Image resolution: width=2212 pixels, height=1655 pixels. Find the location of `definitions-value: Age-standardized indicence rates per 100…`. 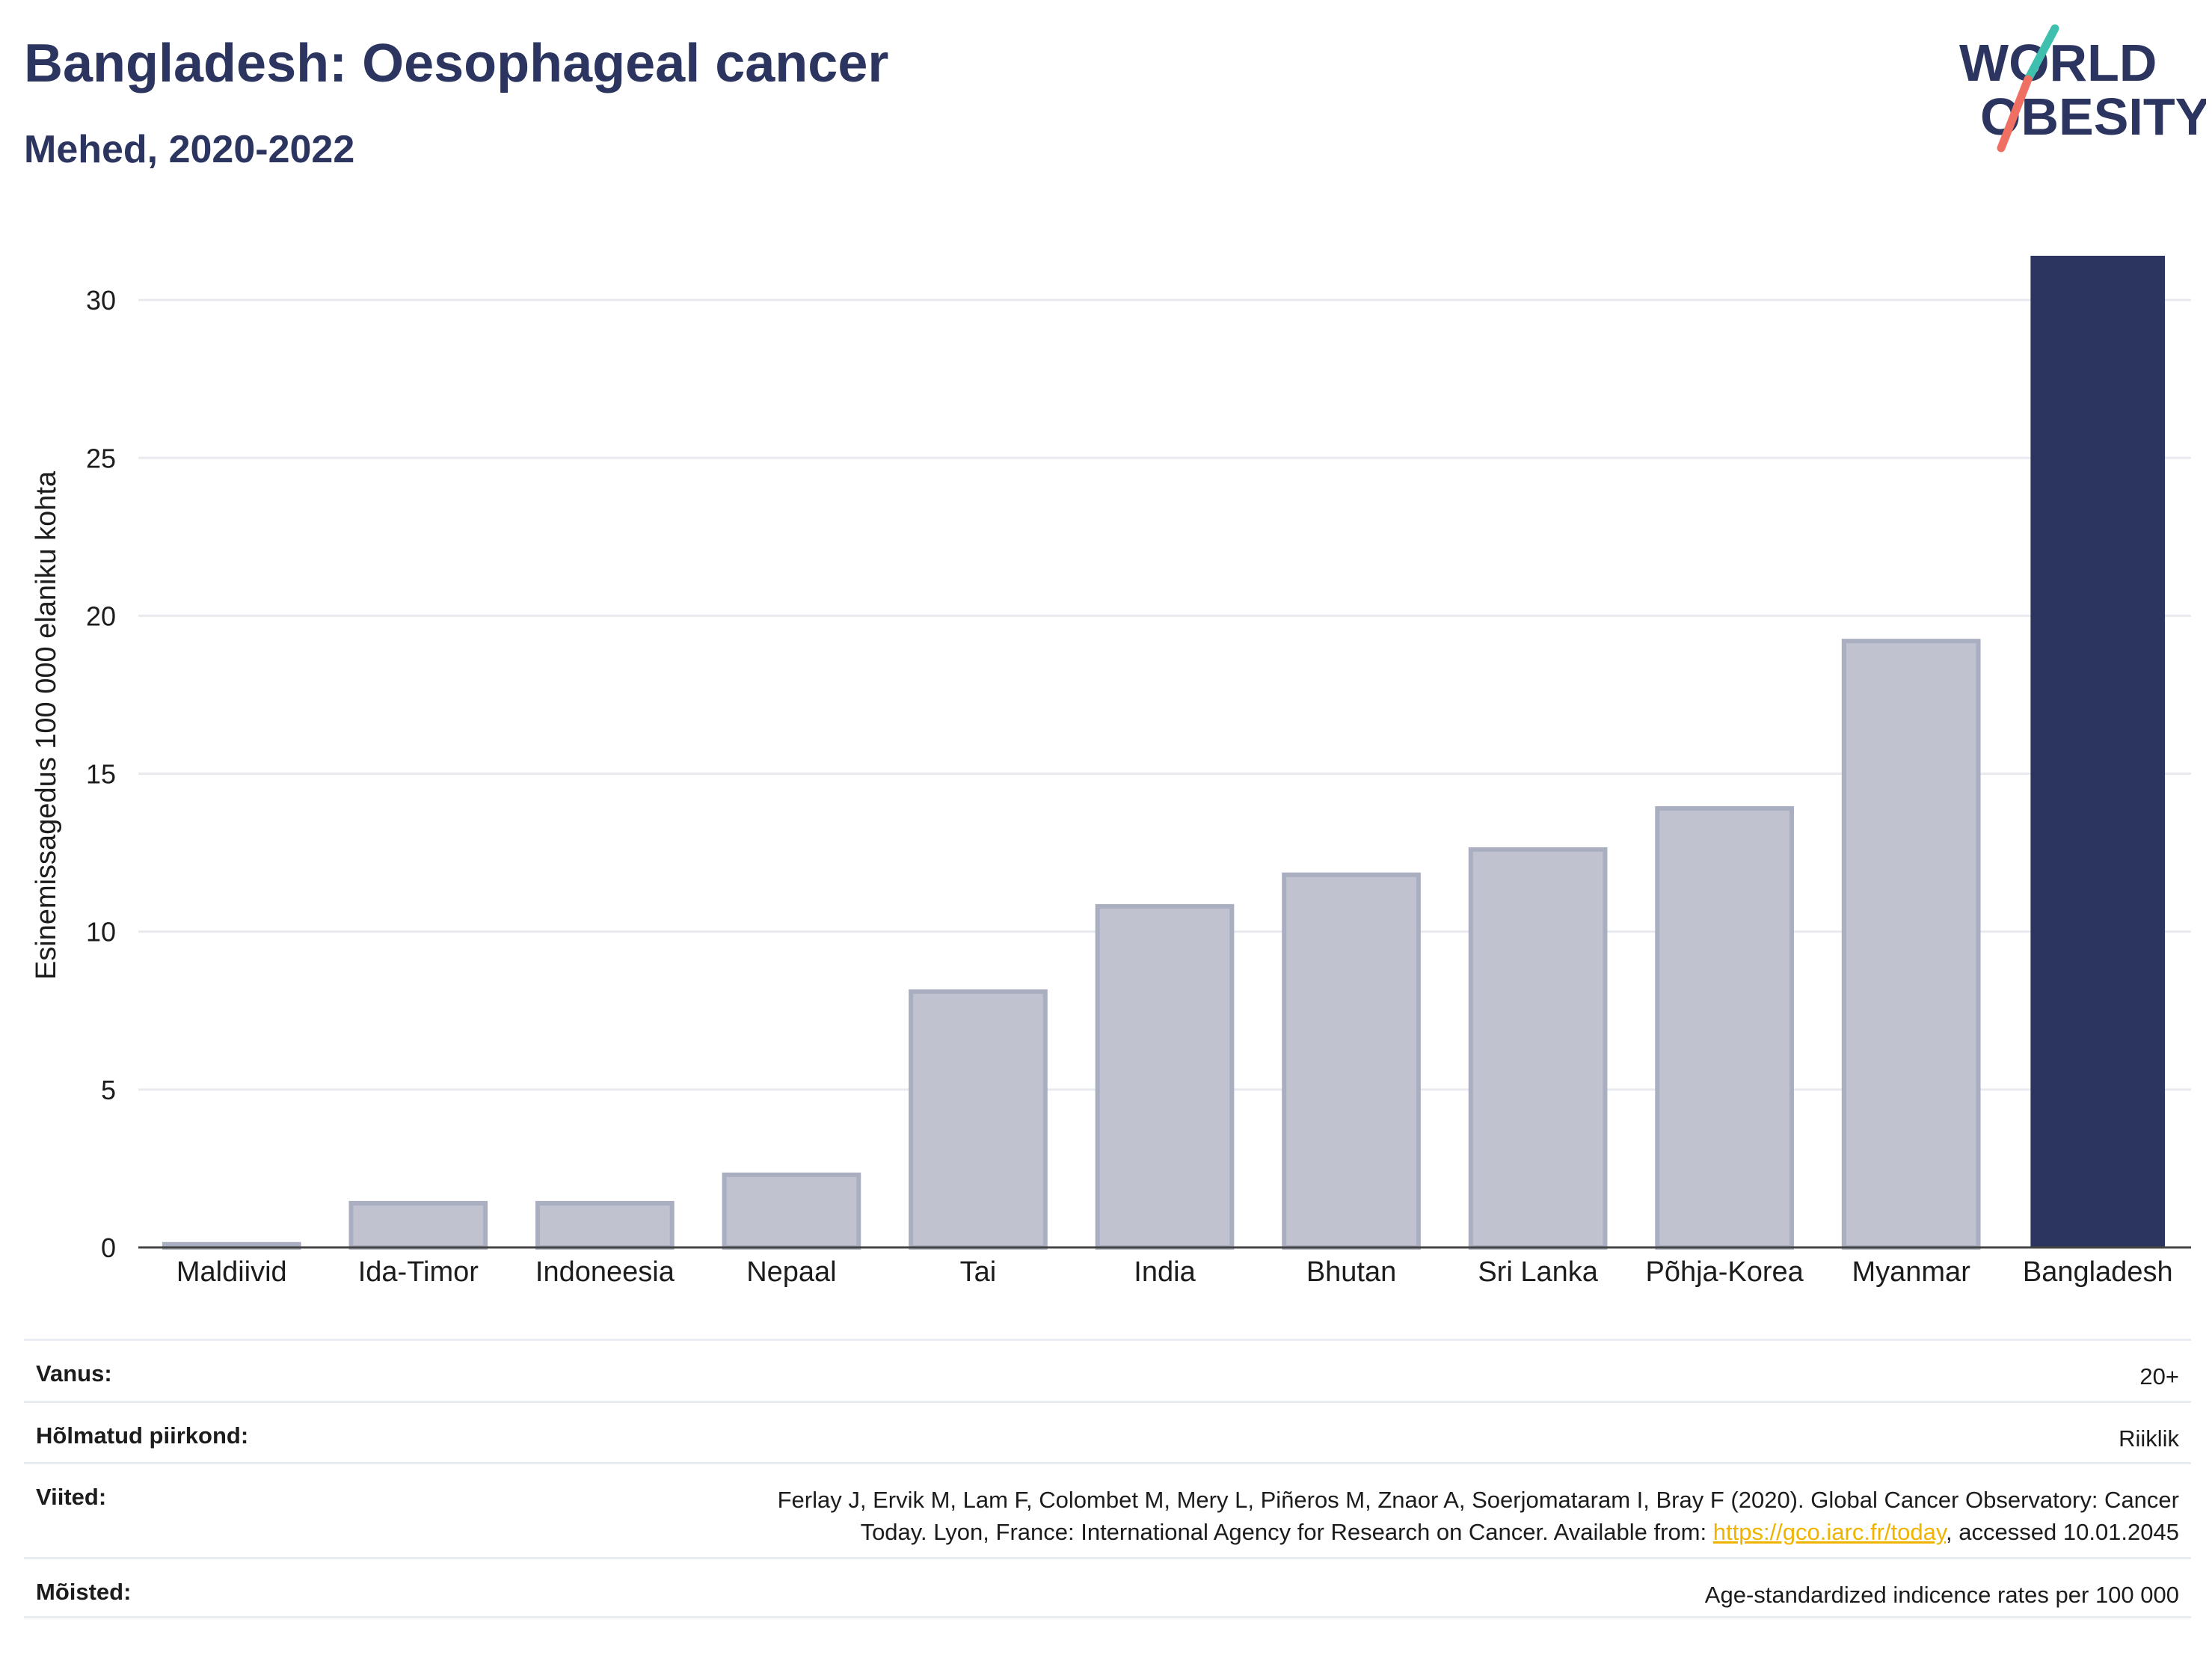

definitions-value: Age-standardized indicence rates per 100… is located at coordinates (1941, 1595).